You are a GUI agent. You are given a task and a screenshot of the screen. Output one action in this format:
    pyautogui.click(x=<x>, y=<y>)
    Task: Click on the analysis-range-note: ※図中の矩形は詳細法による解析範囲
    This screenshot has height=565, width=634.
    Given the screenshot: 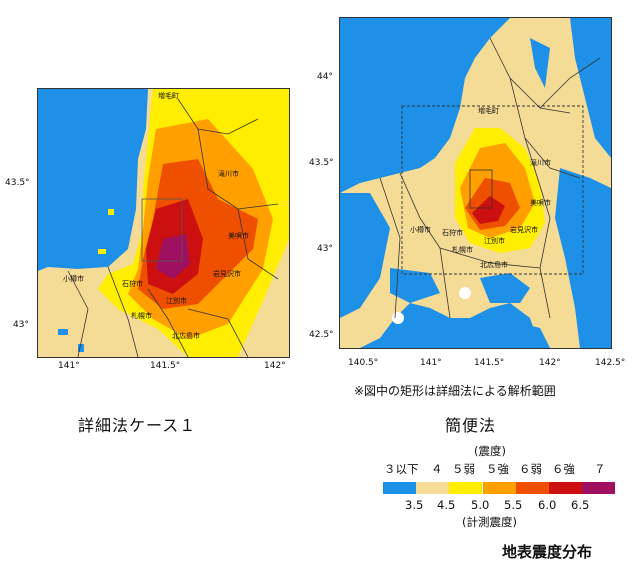 What is the action you would take?
    pyautogui.click(x=455, y=391)
    